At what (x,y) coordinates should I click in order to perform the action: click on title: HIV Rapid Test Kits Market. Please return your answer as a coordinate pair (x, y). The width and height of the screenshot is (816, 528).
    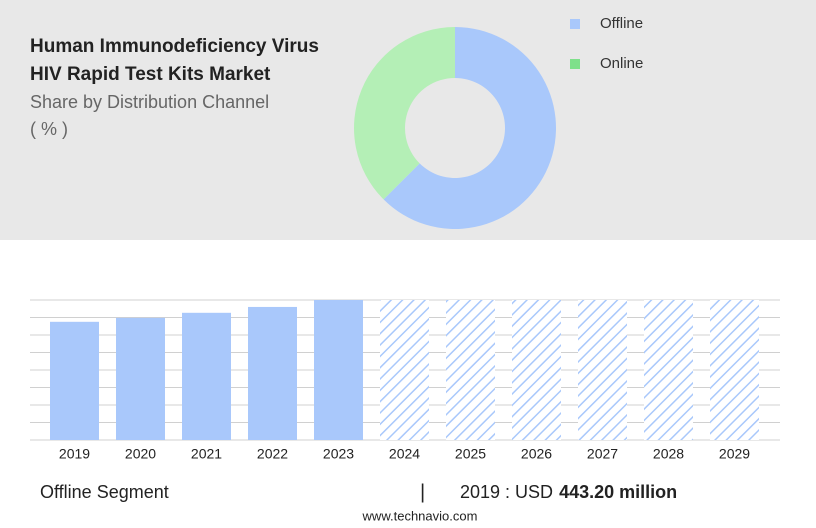
    Looking at the image, I should click on (150, 74).